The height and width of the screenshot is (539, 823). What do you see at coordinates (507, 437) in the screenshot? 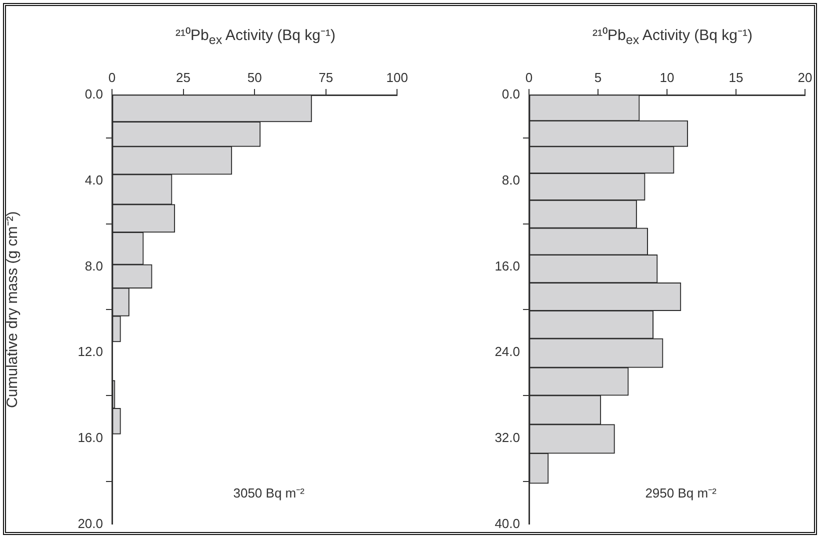
I see `y-tick-label: 32.0` at bounding box center [507, 437].